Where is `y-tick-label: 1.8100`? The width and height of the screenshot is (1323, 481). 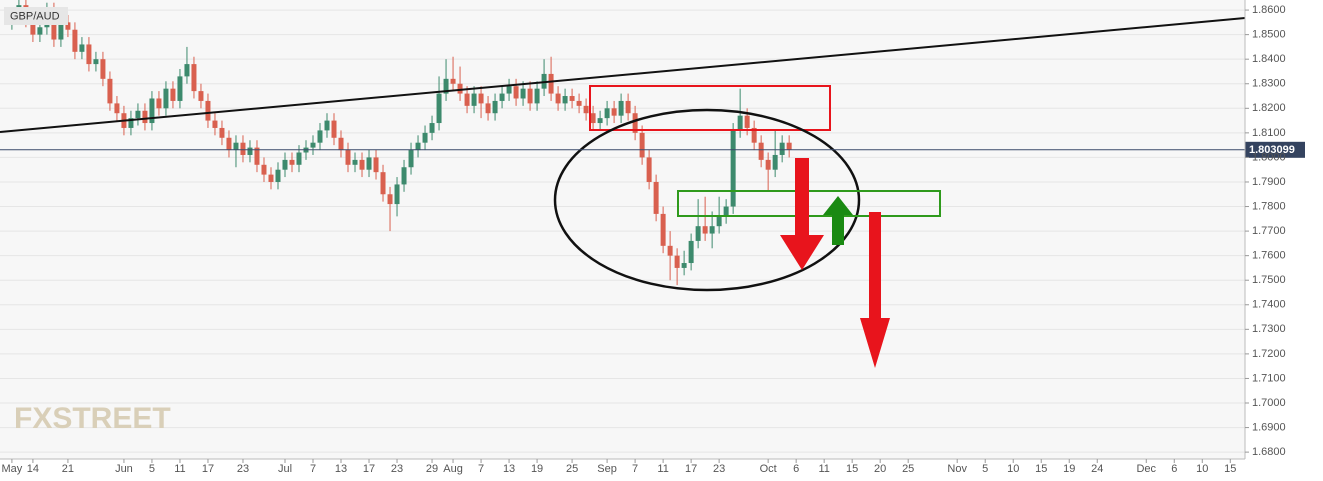 y-tick-label: 1.8100 is located at coordinates (1269, 133).